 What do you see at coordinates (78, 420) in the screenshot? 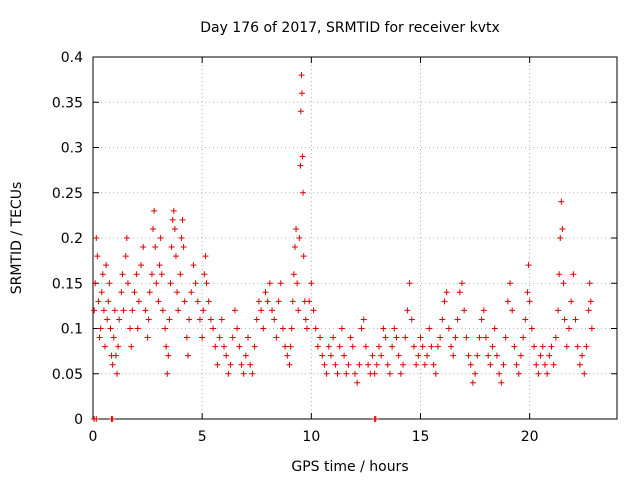
I see `y-tick-label: 0` at bounding box center [78, 420].